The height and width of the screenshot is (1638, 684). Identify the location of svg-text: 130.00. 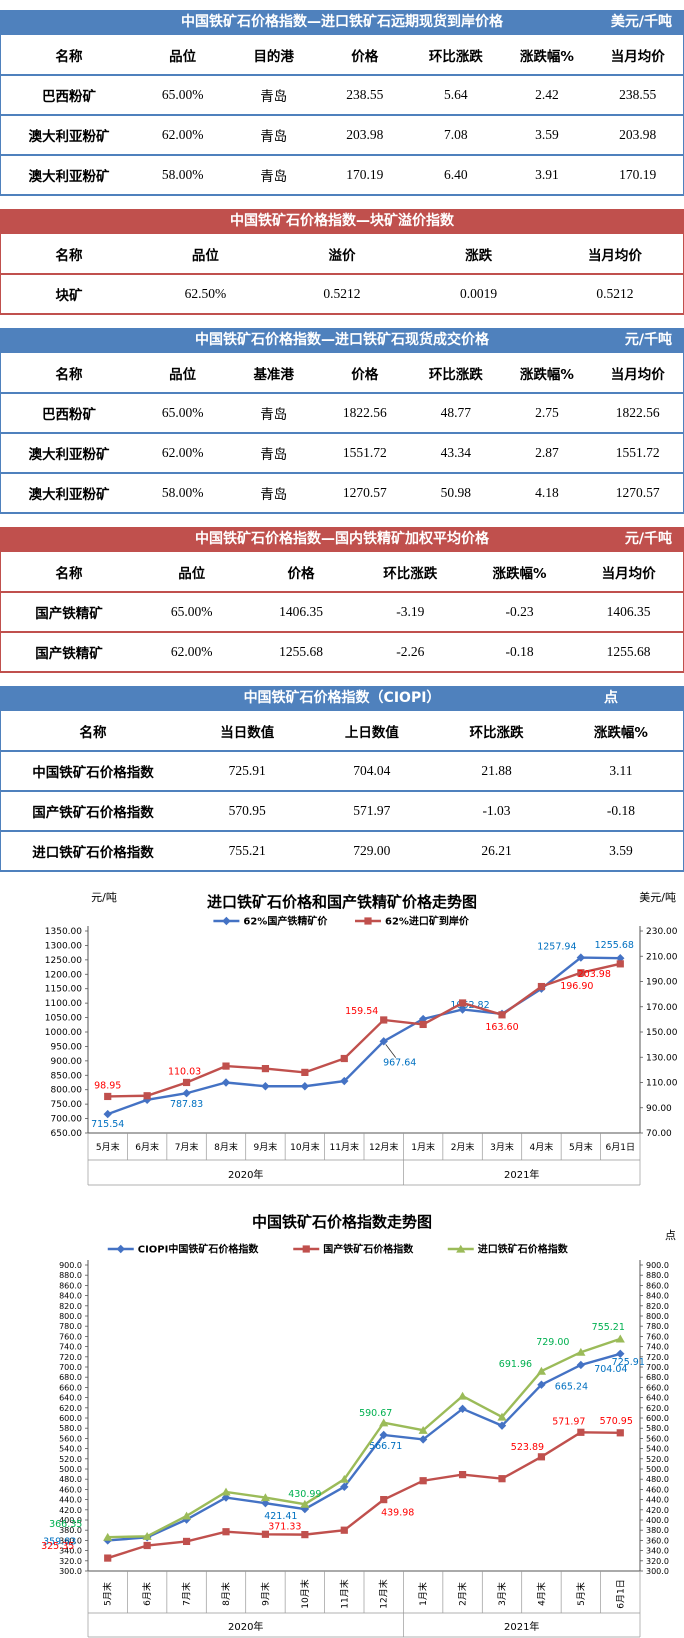
(662, 1058).